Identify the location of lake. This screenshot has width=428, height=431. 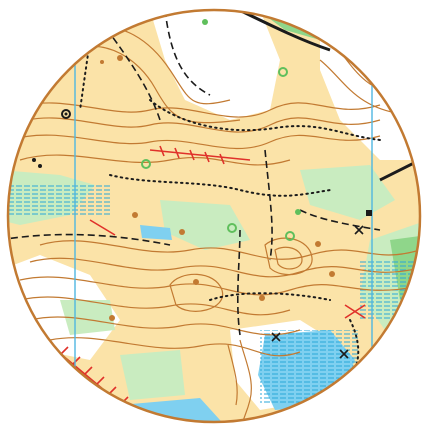
(170, 410).